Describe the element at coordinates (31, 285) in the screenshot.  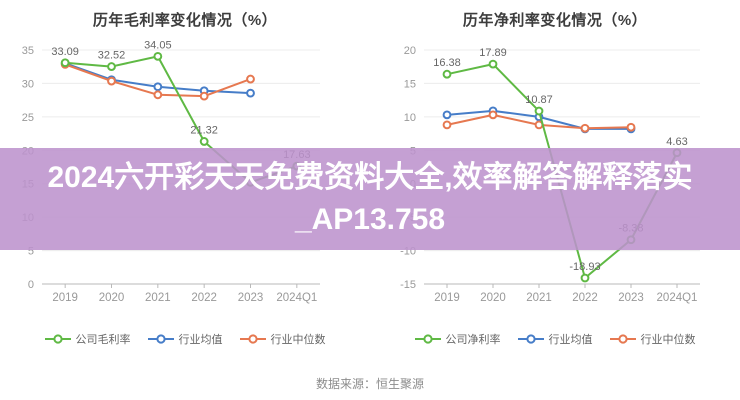
I see `svg-text: 0` at that location.